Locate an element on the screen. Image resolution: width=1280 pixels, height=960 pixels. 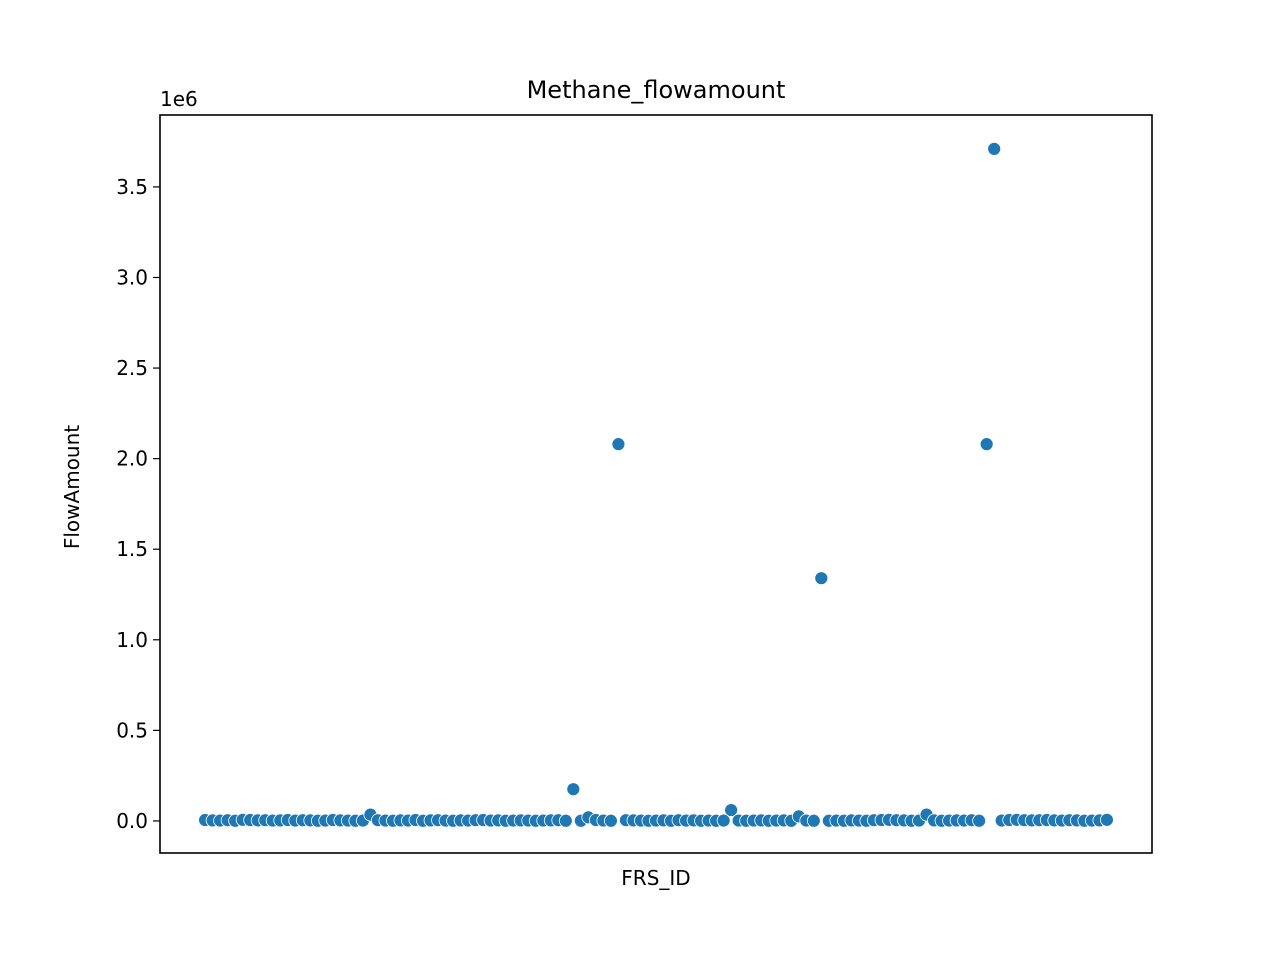
y-tick-label: 3.0 is located at coordinates (132, 277).